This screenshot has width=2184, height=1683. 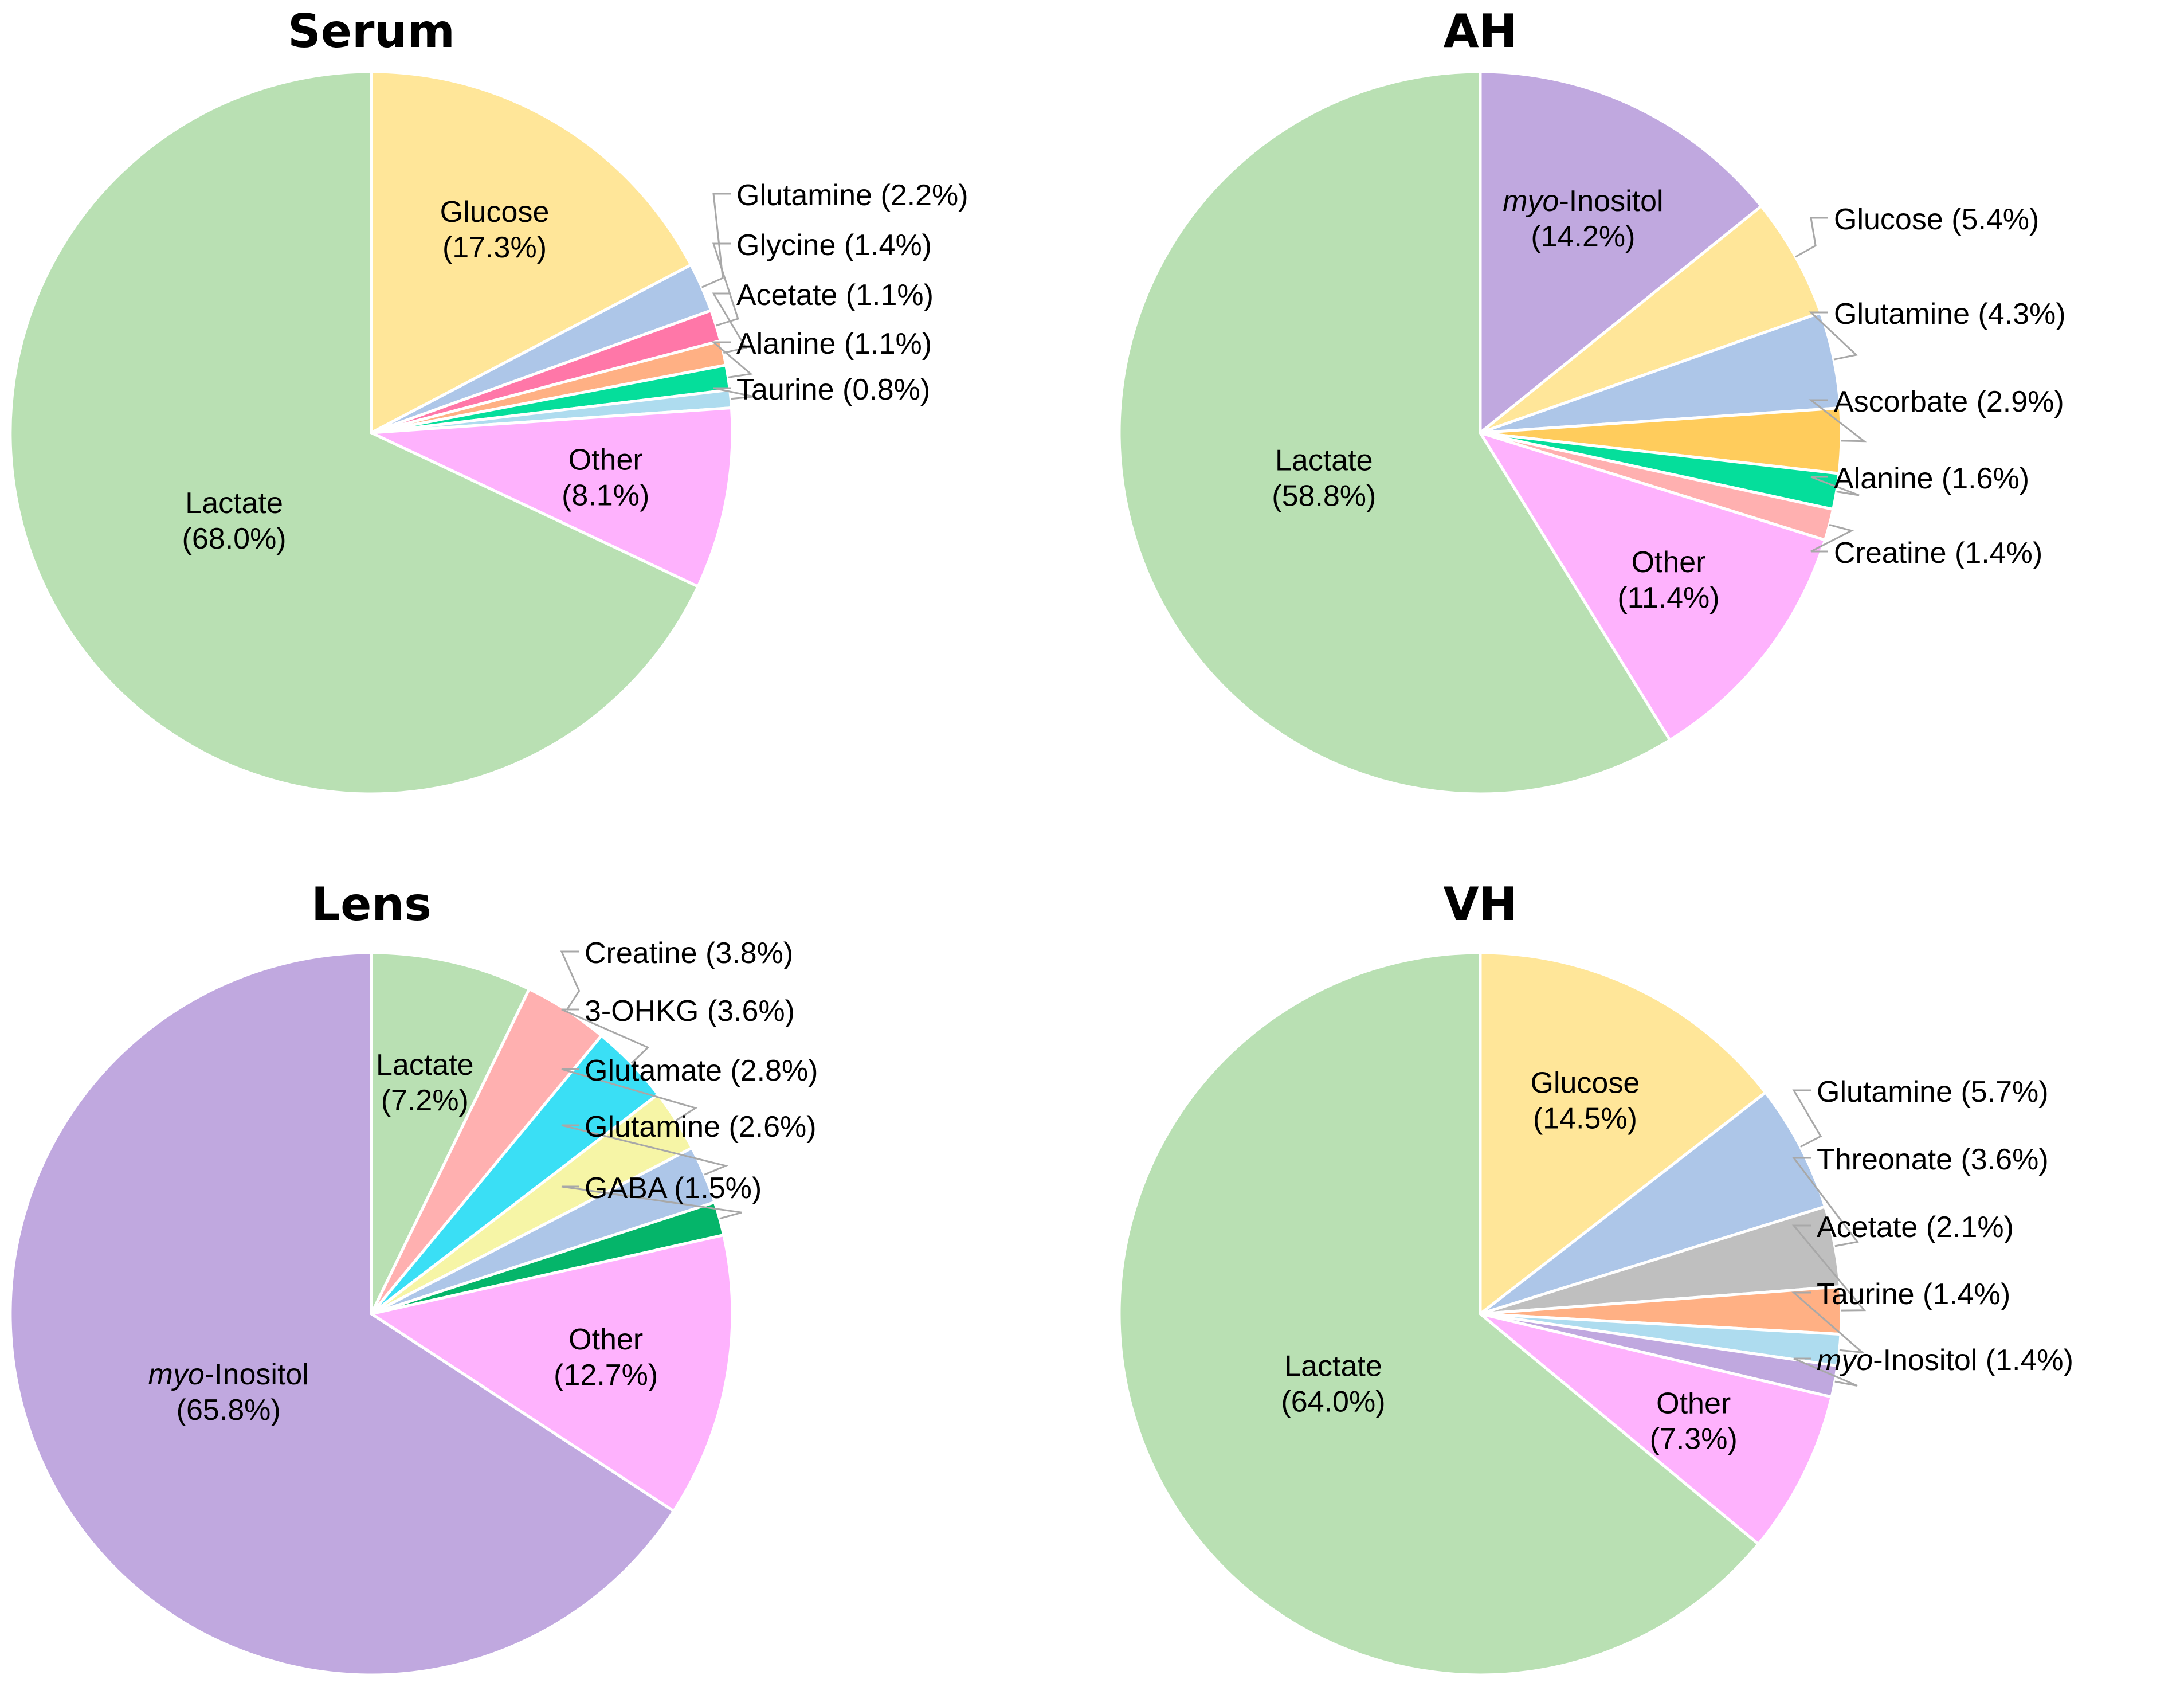 What do you see at coordinates (372, 31) in the screenshot?
I see `serum-chart-title: Serum` at bounding box center [372, 31].